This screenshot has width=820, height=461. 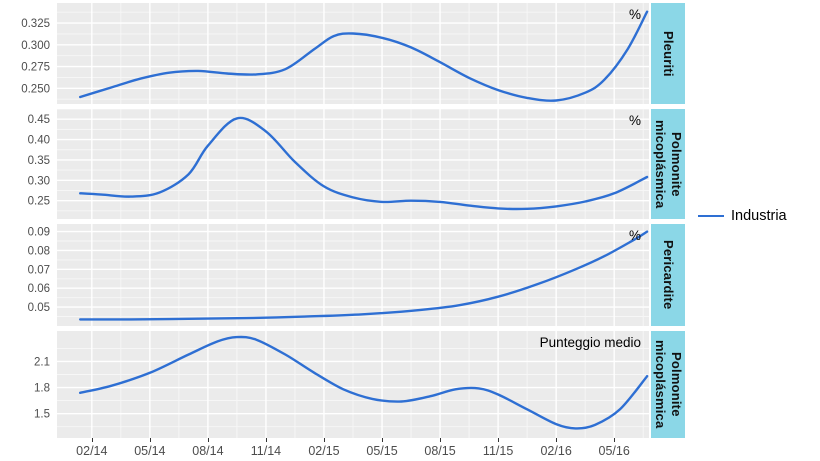 What do you see at coordinates (266, 451) in the screenshot?
I see `x-tick-label: 11/14` at bounding box center [266, 451].